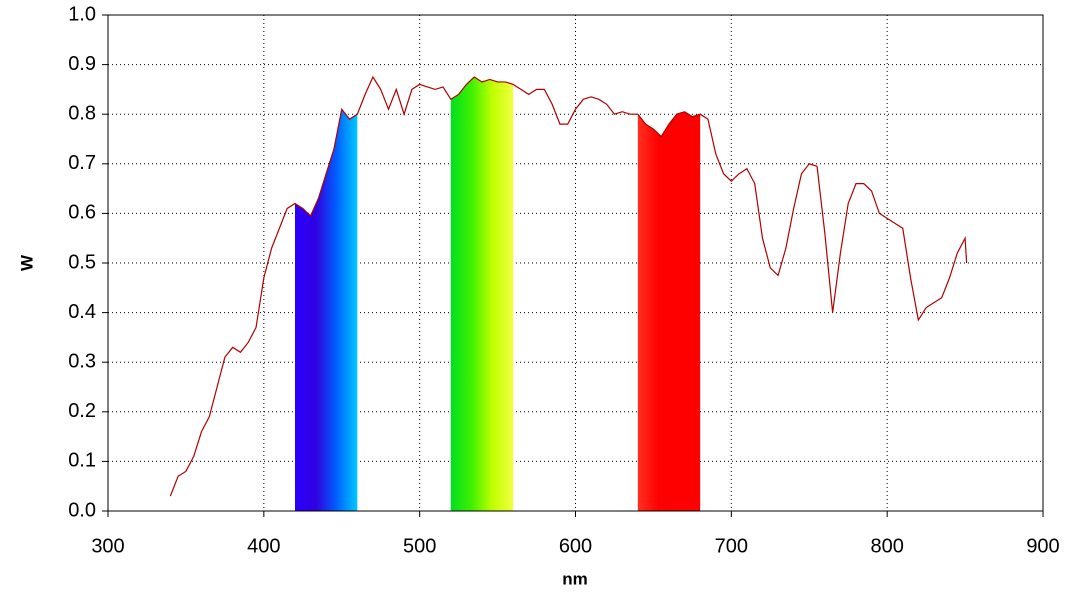  Describe the element at coordinates (82, 411) in the screenshot. I see `y-tick-label: 0.2` at that location.